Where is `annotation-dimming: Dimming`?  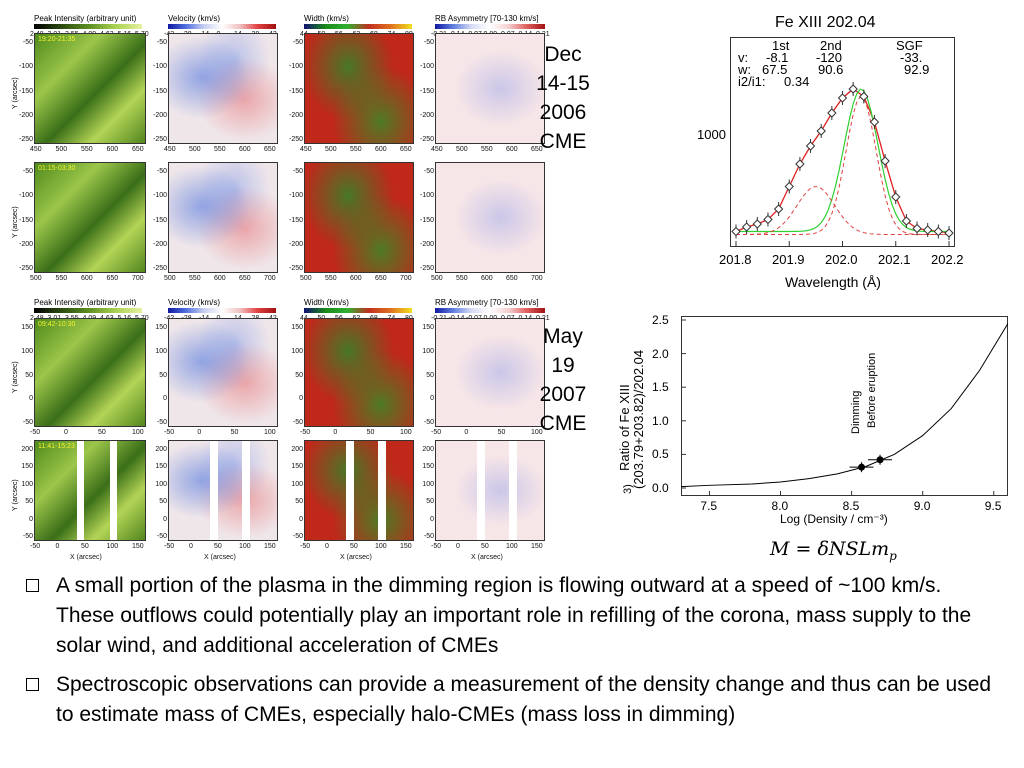
annotation-dimming: Dimming is located at coordinates (856, 412).